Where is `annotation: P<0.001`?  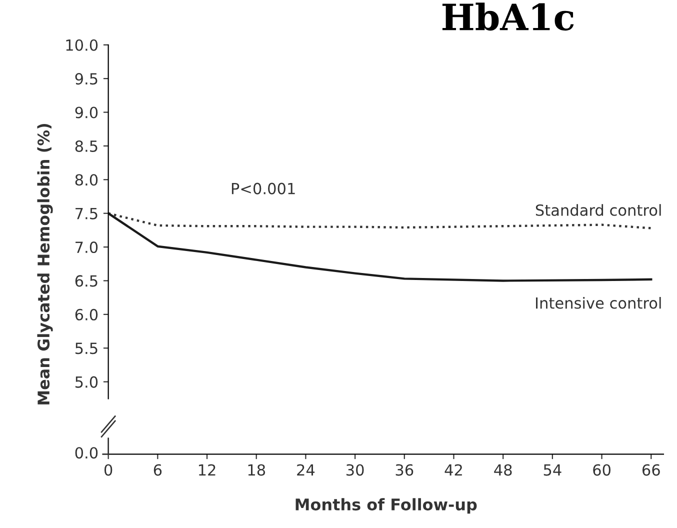 annotation: P<0.001 is located at coordinates (263, 188).